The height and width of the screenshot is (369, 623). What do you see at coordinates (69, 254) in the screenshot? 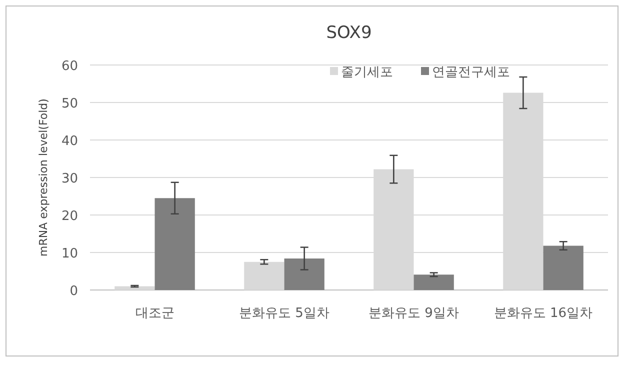
I see `y-tick-label: 10` at bounding box center [69, 254].